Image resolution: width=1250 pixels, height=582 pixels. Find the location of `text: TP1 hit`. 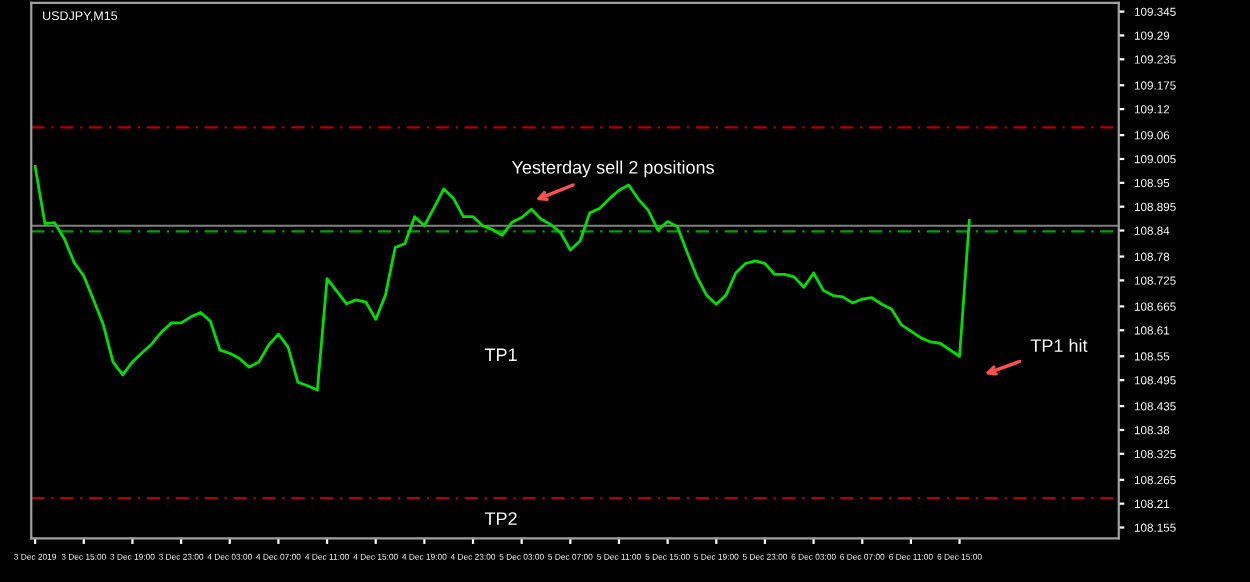

text: TP1 hit is located at coordinates (1059, 345).